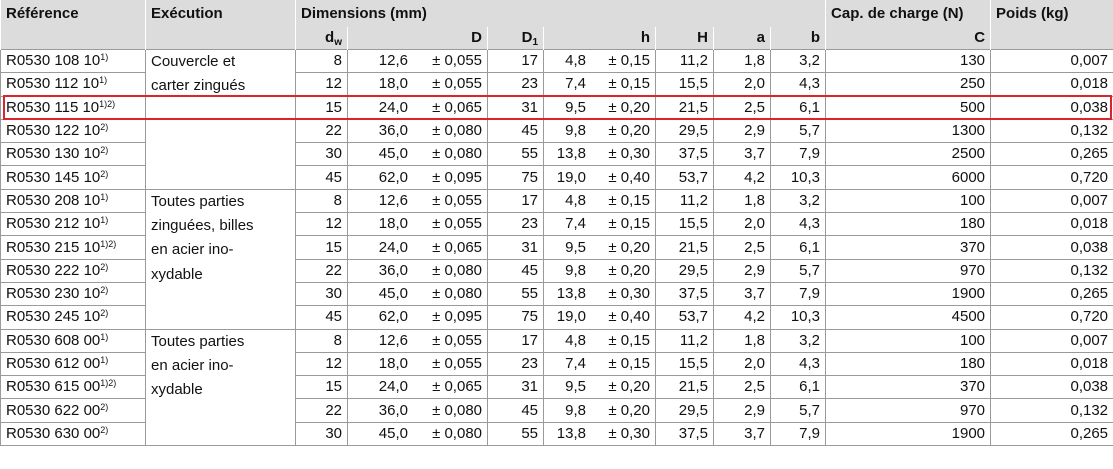 The width and height of the screenshot is (1113, 469). Describe the element at coordinates (1051, 131) in the screenshot. I see `weight-cell: 0,132` at that location.